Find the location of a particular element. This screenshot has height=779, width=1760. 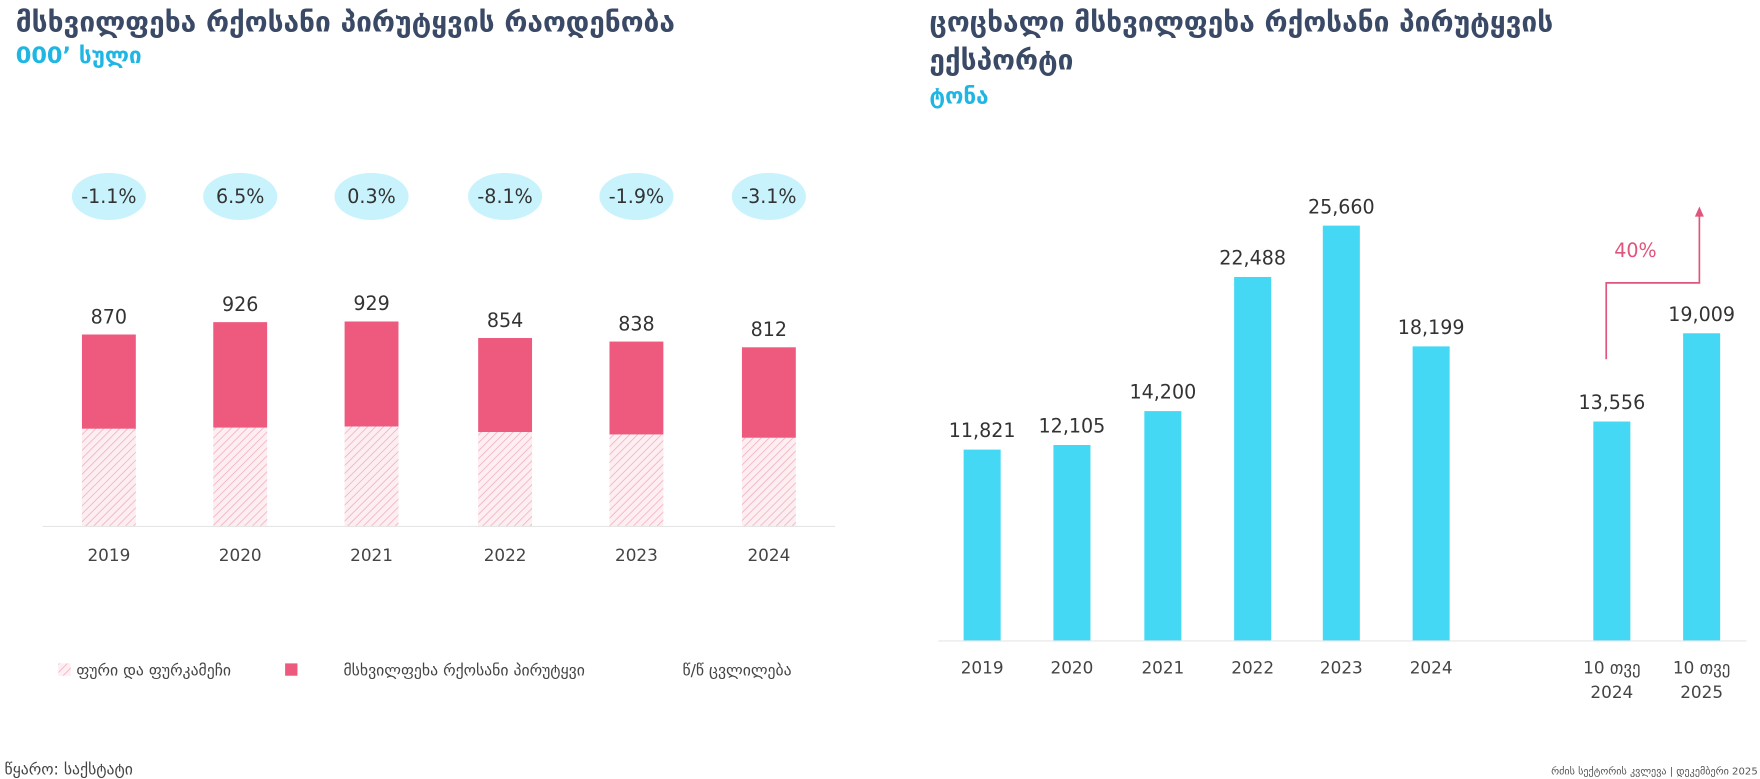

bar-cows-2022 is located at coordinates (505, 479).